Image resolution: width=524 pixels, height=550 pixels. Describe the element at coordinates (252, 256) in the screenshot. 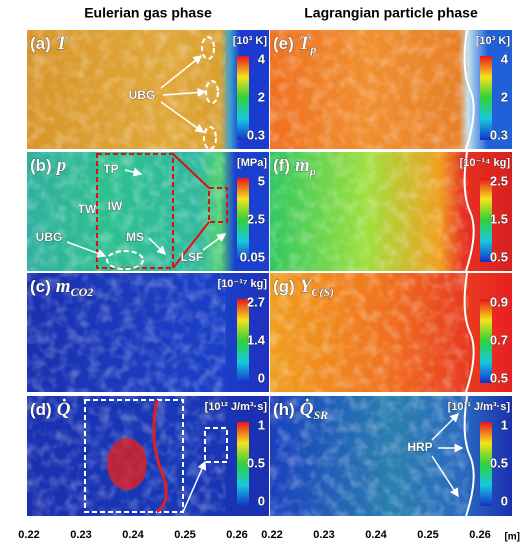

I see `colorbar-tick-label: 0.05` at that location.